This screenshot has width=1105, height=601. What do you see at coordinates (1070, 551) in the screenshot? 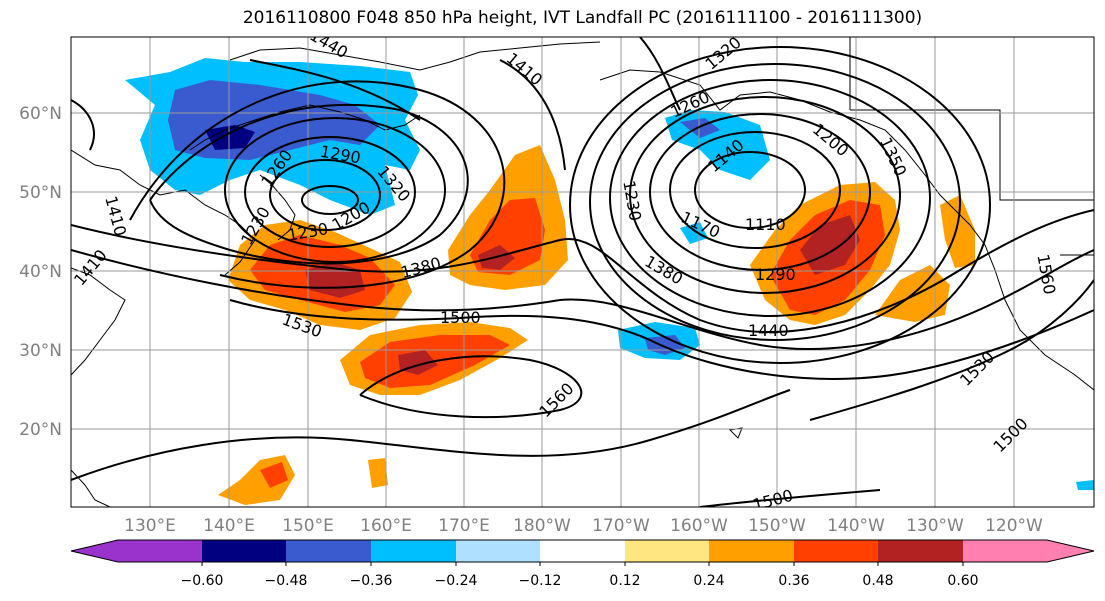
I see `colorbar-extend-high` at bounding box center [1070, 551].